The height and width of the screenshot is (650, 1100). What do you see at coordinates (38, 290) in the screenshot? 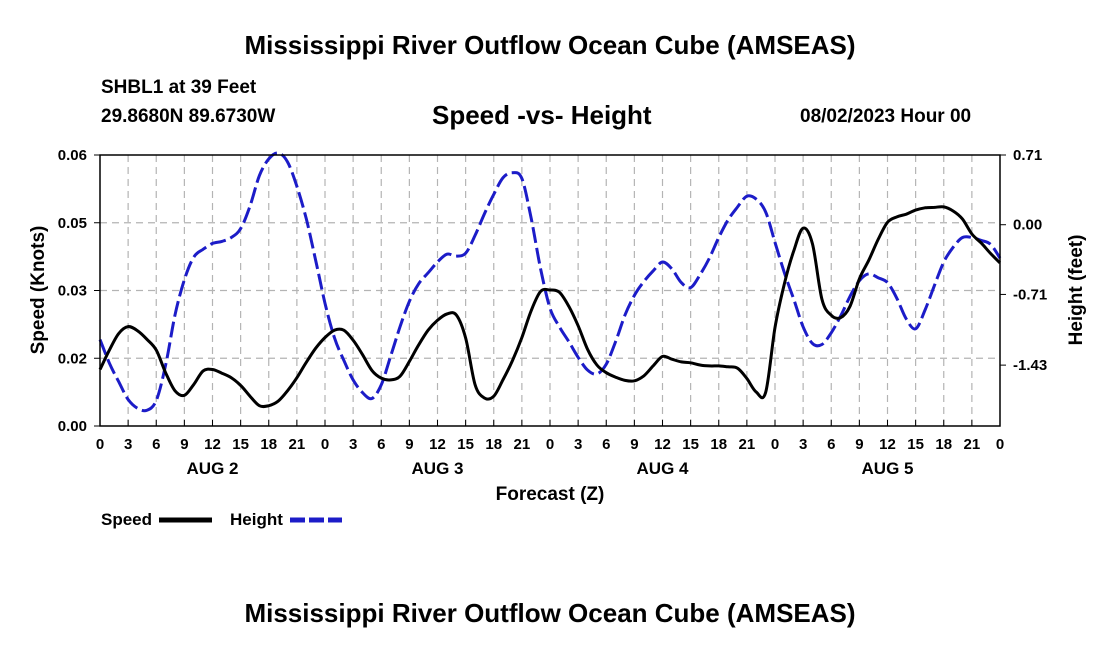
I see `left-axis-label: Speed (Knots)` at bounding box center [38, 290].